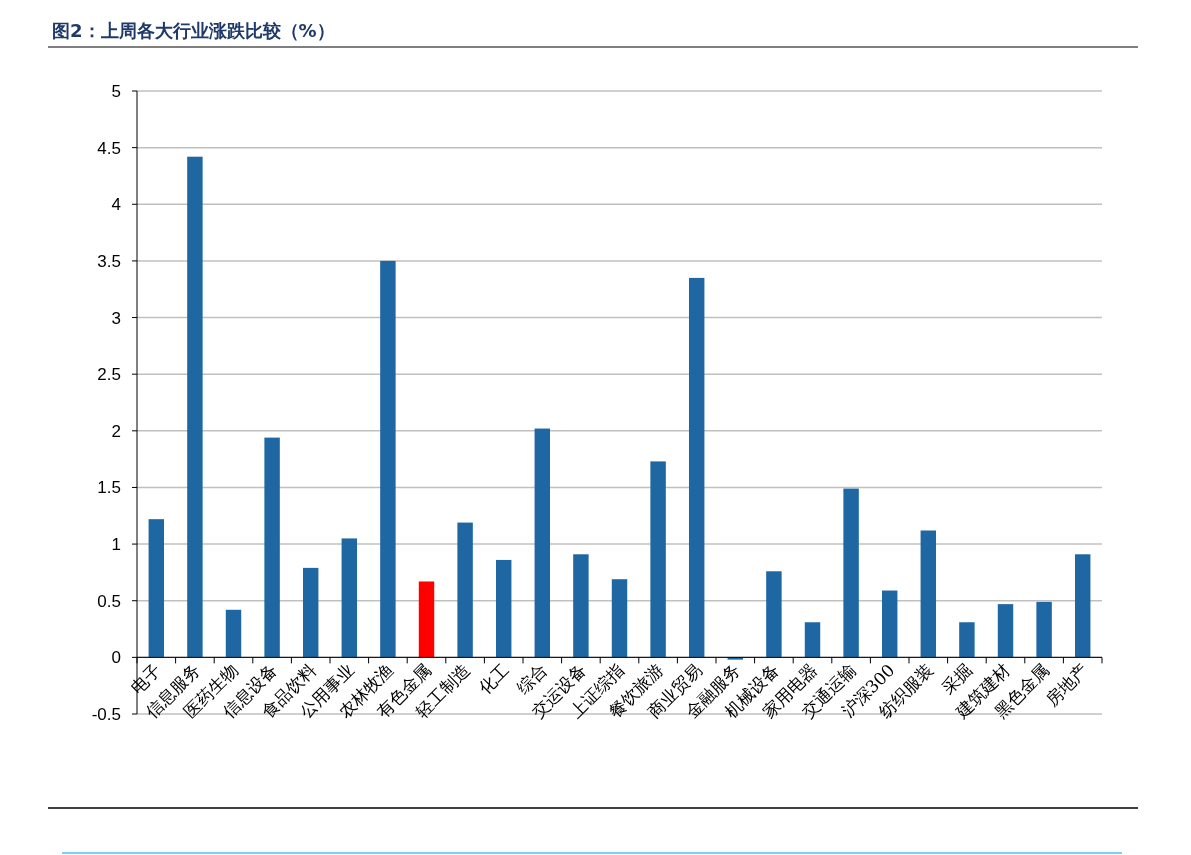 This screenshot has width=1191, height=855. What do you see at coordinates (109, 488) in the screenshot?
I see `y-tick-label: 1.5` at bounding box center [109, 488].